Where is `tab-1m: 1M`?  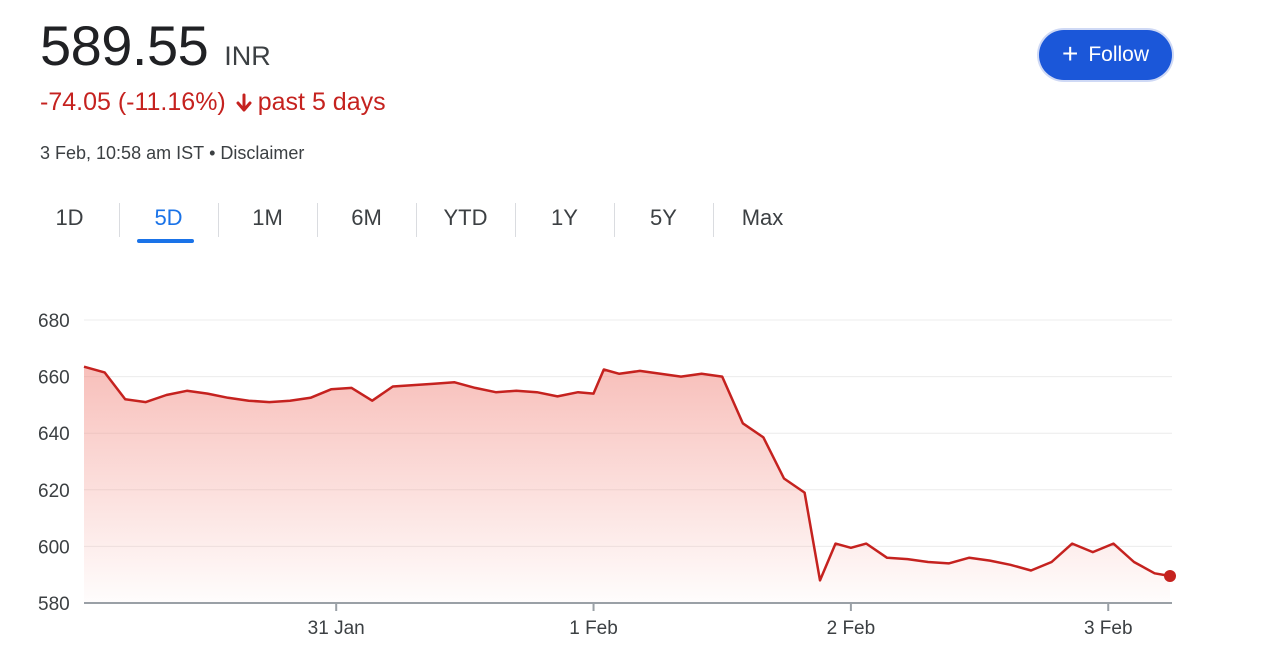 tab-1m: 1M is located at coordinates (267, 218).